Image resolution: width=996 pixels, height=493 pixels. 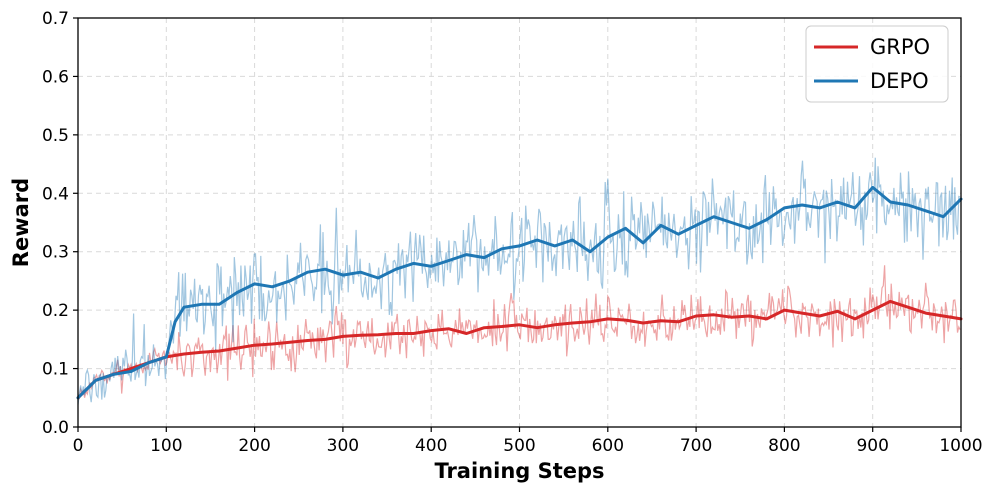 What do you see at coordinates (343, 446) in the screenshot?
I see `x-tick-label: 300` at bounding box center [343, 446].